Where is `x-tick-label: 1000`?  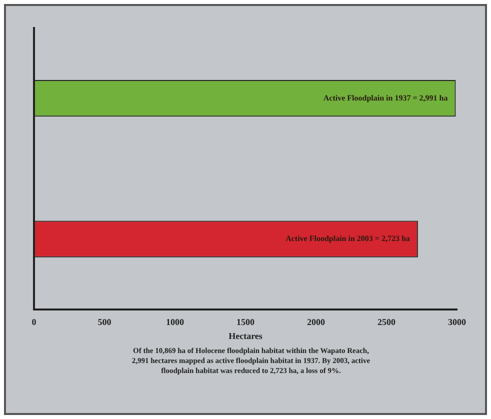
x-tick-label: 1000 is located at coordinates (175, 322).